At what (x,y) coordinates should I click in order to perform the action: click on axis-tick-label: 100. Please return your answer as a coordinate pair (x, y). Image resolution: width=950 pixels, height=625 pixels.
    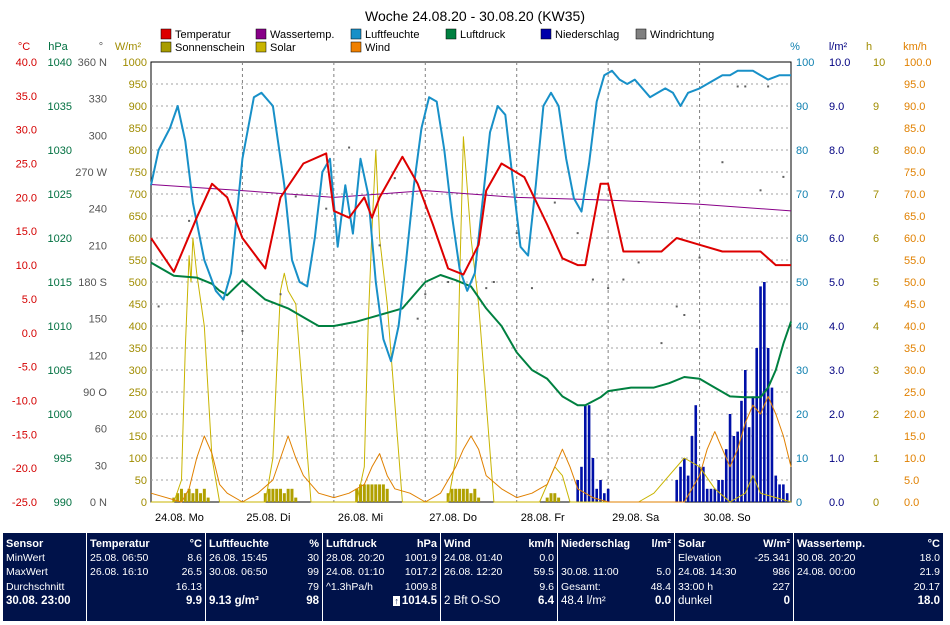
    Looking at the image, I should click on (138, 459).